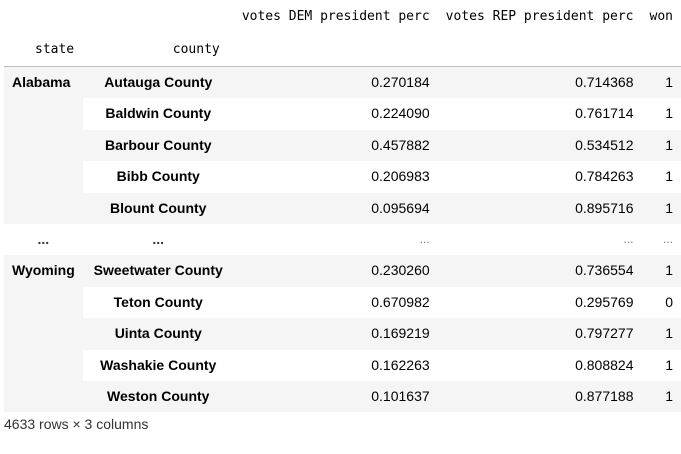  What do you see at coordinates (335, 16) in the screenshot?
I see `column-header-dem: votes DEM president perc` at bounding box center [335, 16].